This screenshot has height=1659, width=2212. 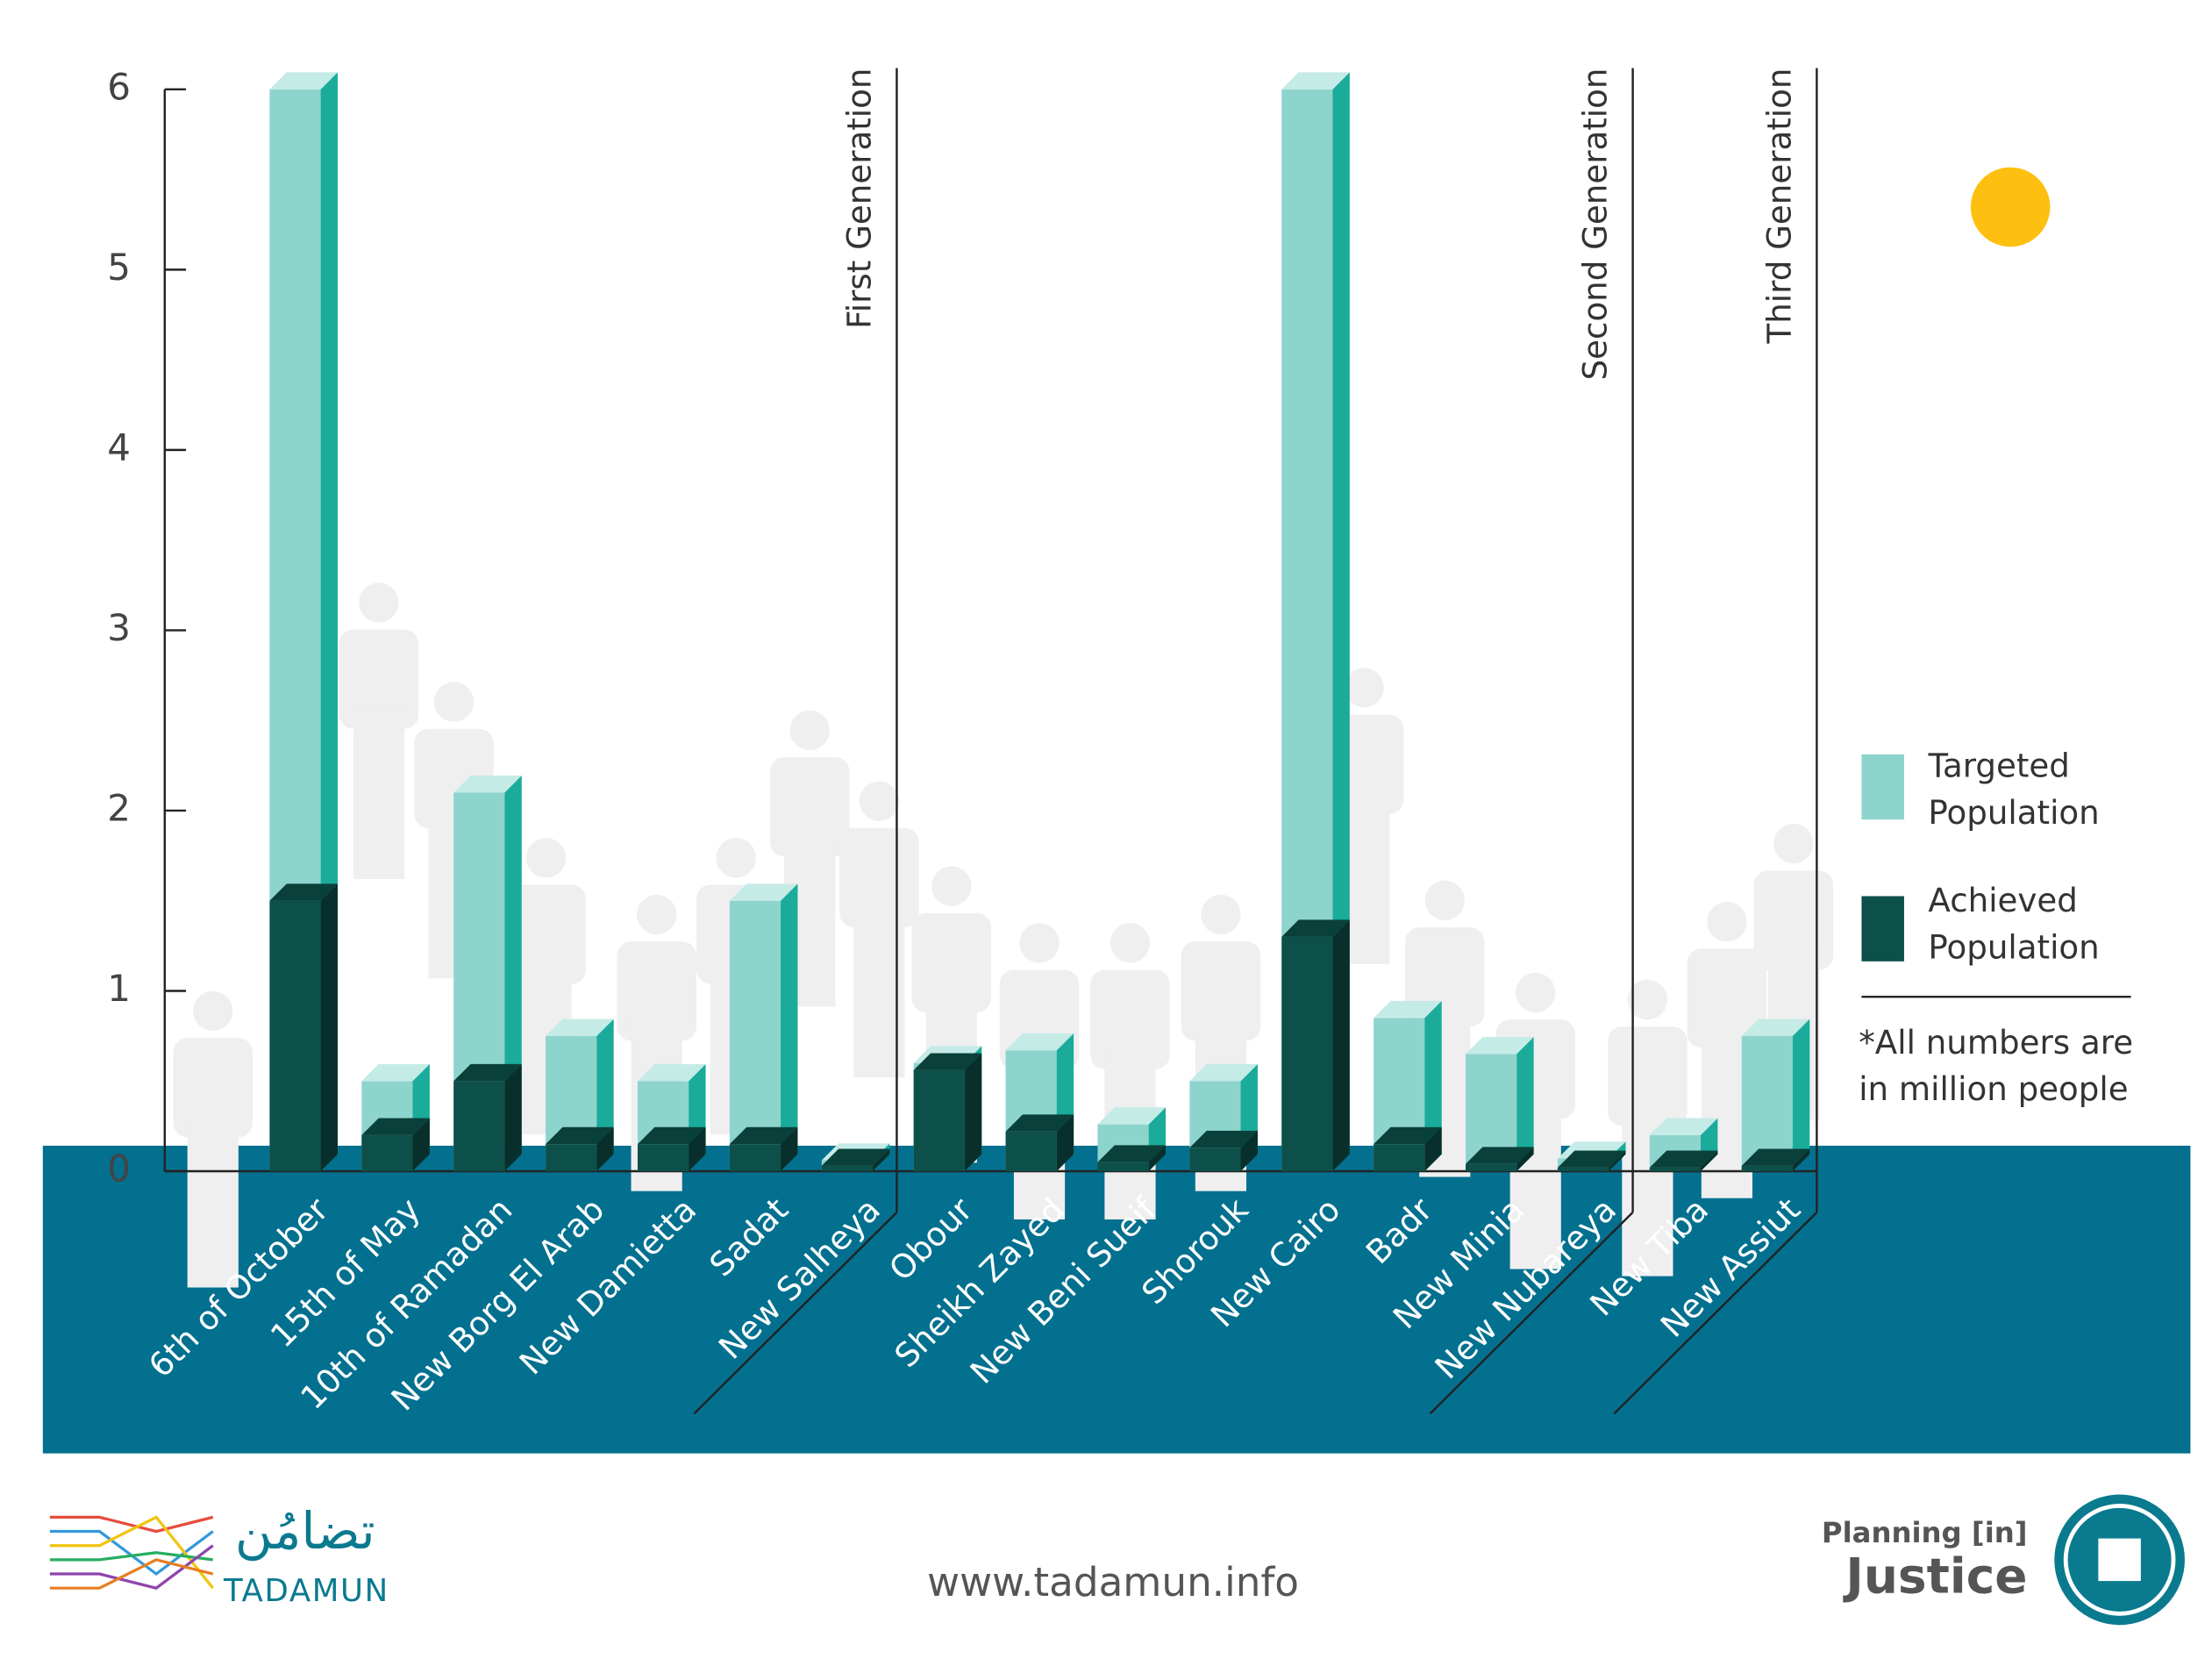 I want to click on partner-logo-icon, so click(x=2119, y=1560).